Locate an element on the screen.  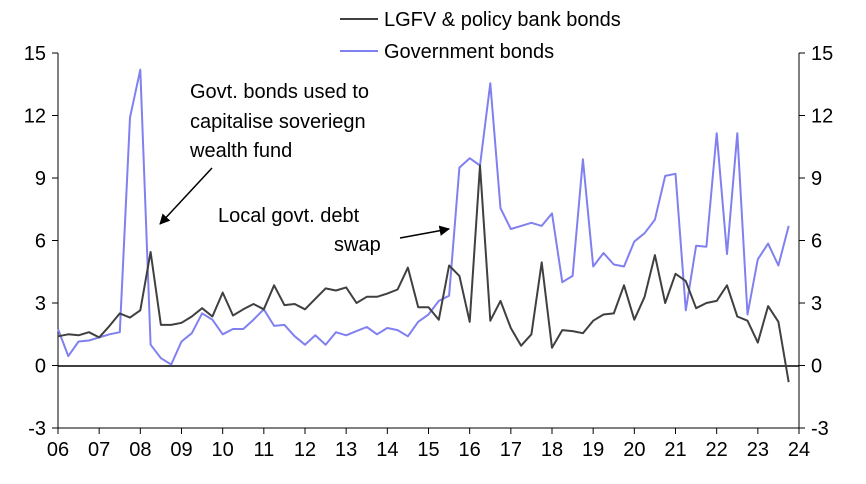
x-tick-label: 17 is located at coordinates (511, 450).